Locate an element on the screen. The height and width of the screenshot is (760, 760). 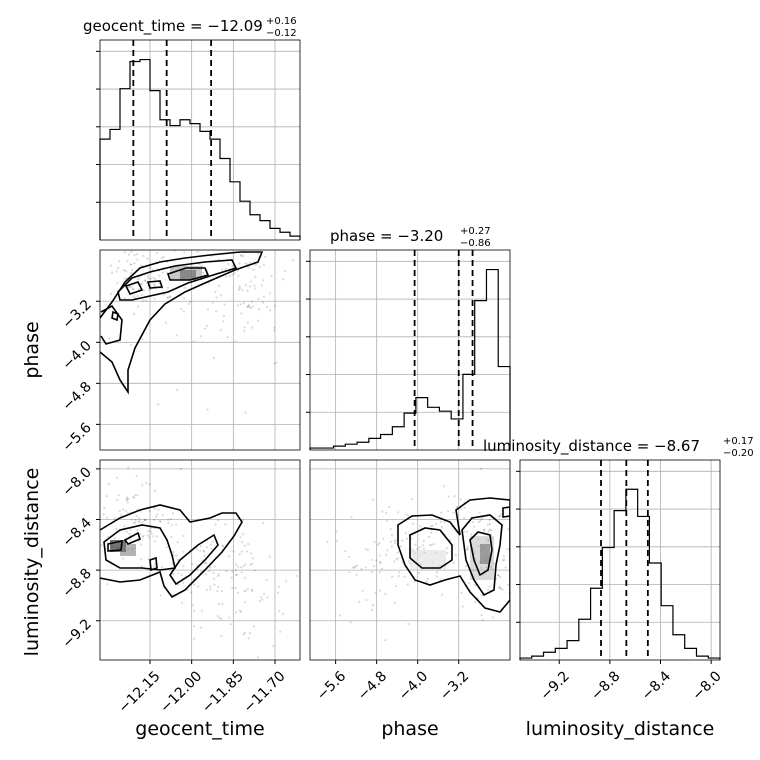
title-luminosity-distance-lower: −0.20 is located at coordinates (738, 453).